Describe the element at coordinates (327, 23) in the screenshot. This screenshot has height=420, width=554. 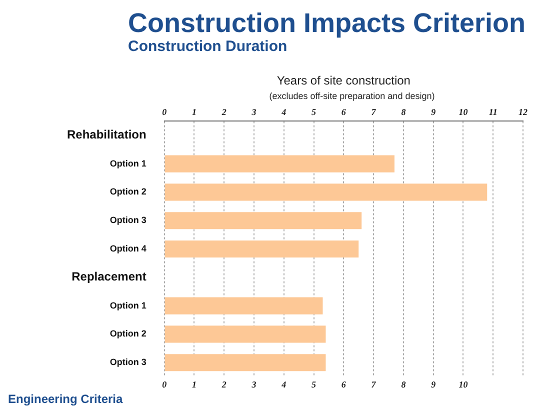
I see `chart-title: Construction Impacts Criterion` at that location.